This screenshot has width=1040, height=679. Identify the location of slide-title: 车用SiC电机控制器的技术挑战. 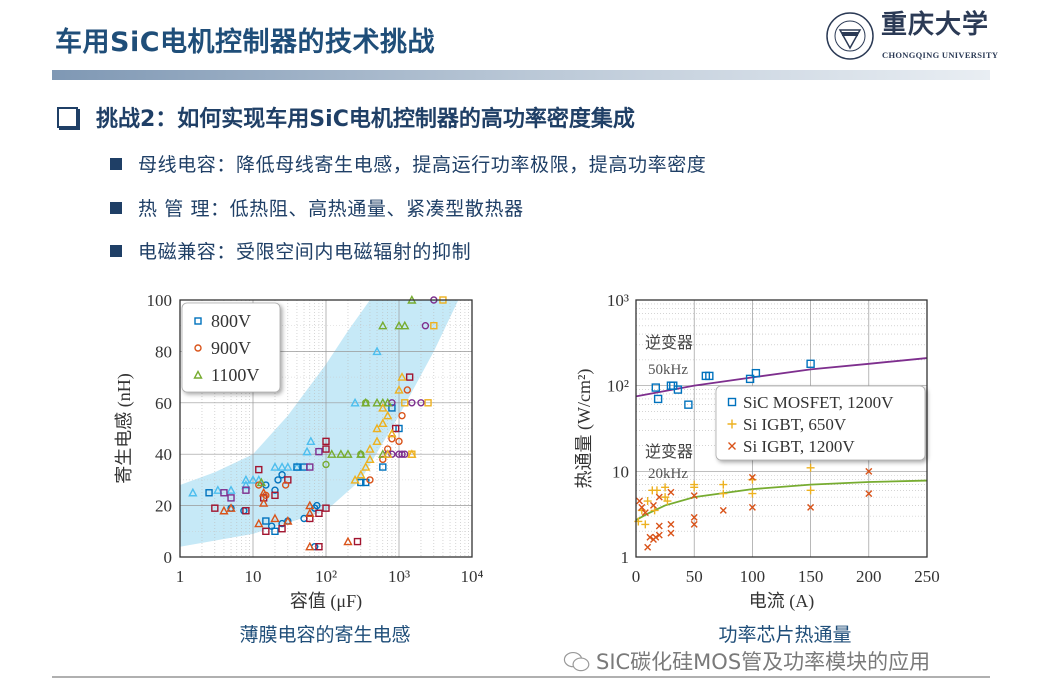
(245, 42).